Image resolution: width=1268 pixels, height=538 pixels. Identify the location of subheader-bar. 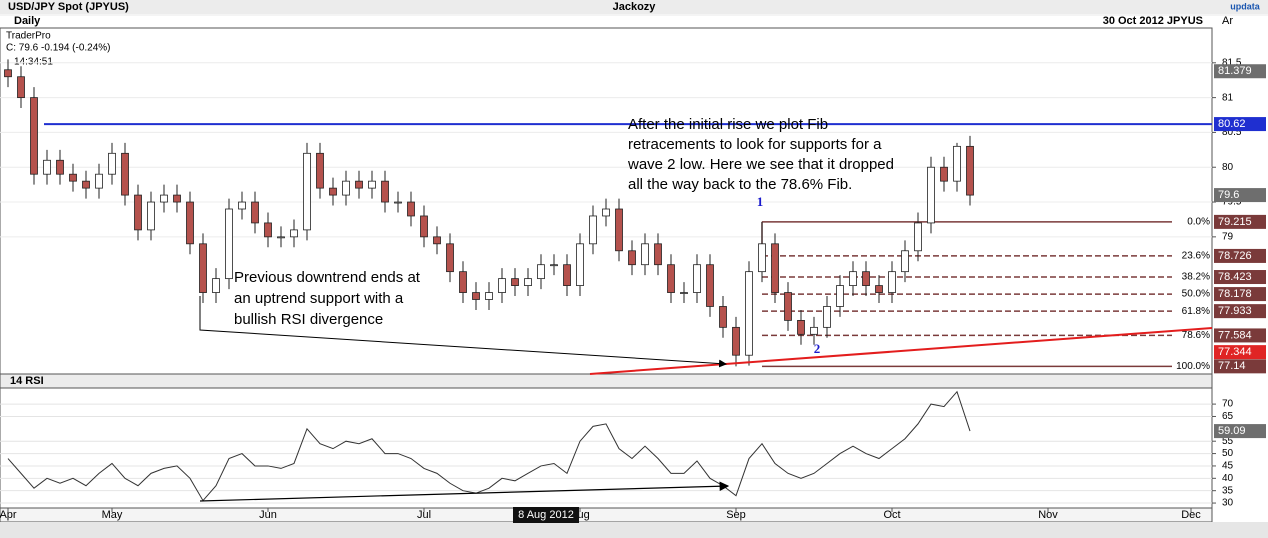
(634, 15).